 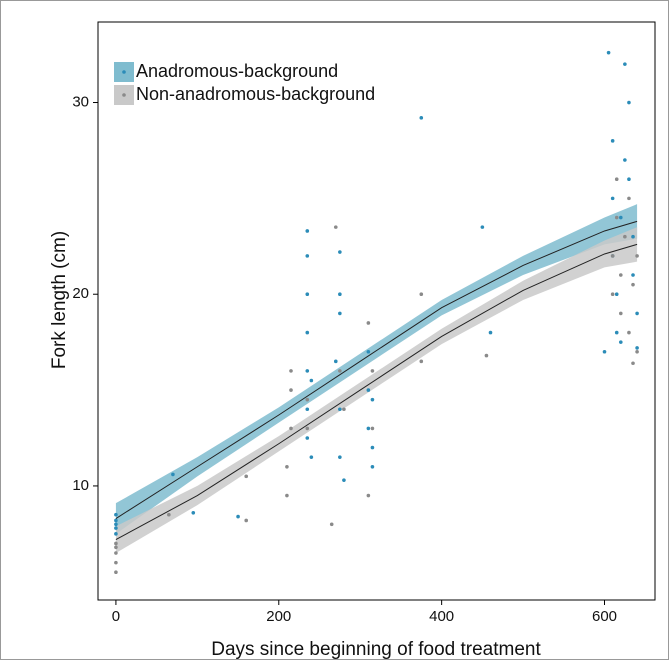 I want to click on y-tick-label: 10, so click(x=80, y=485).